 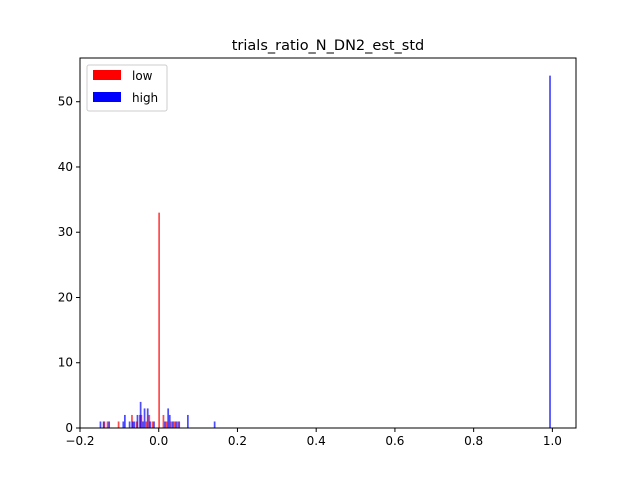 I want to click on y-tick-label: 20, so click(x=65, y=297).